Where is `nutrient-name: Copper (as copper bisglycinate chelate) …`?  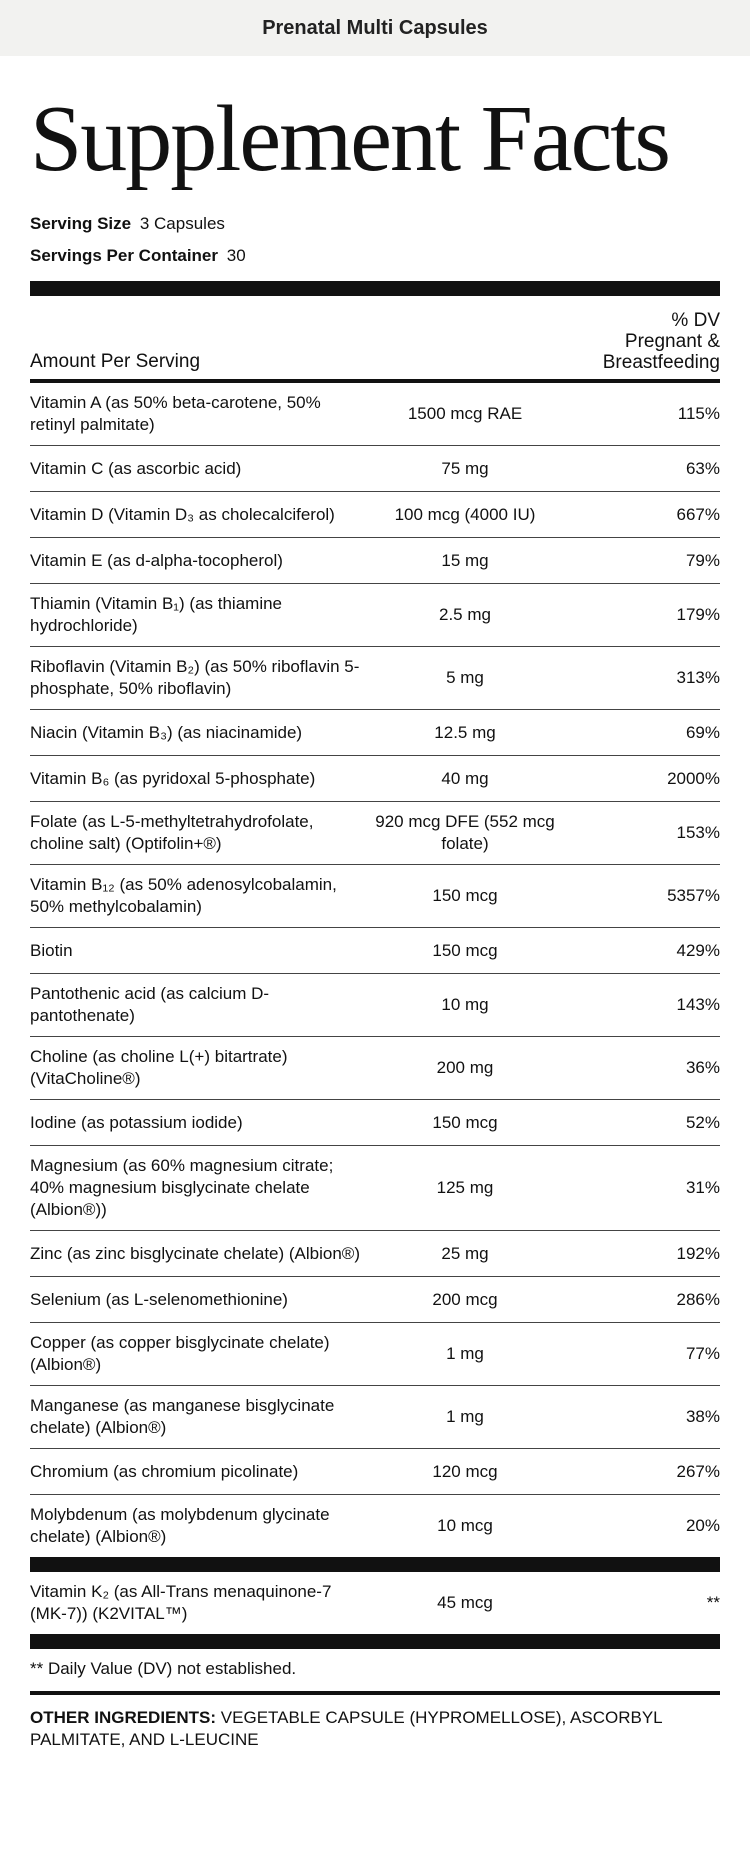 nutrient-name: Copper (as copper bisglycinate chelate) … is located at coordinates (180, 1353).